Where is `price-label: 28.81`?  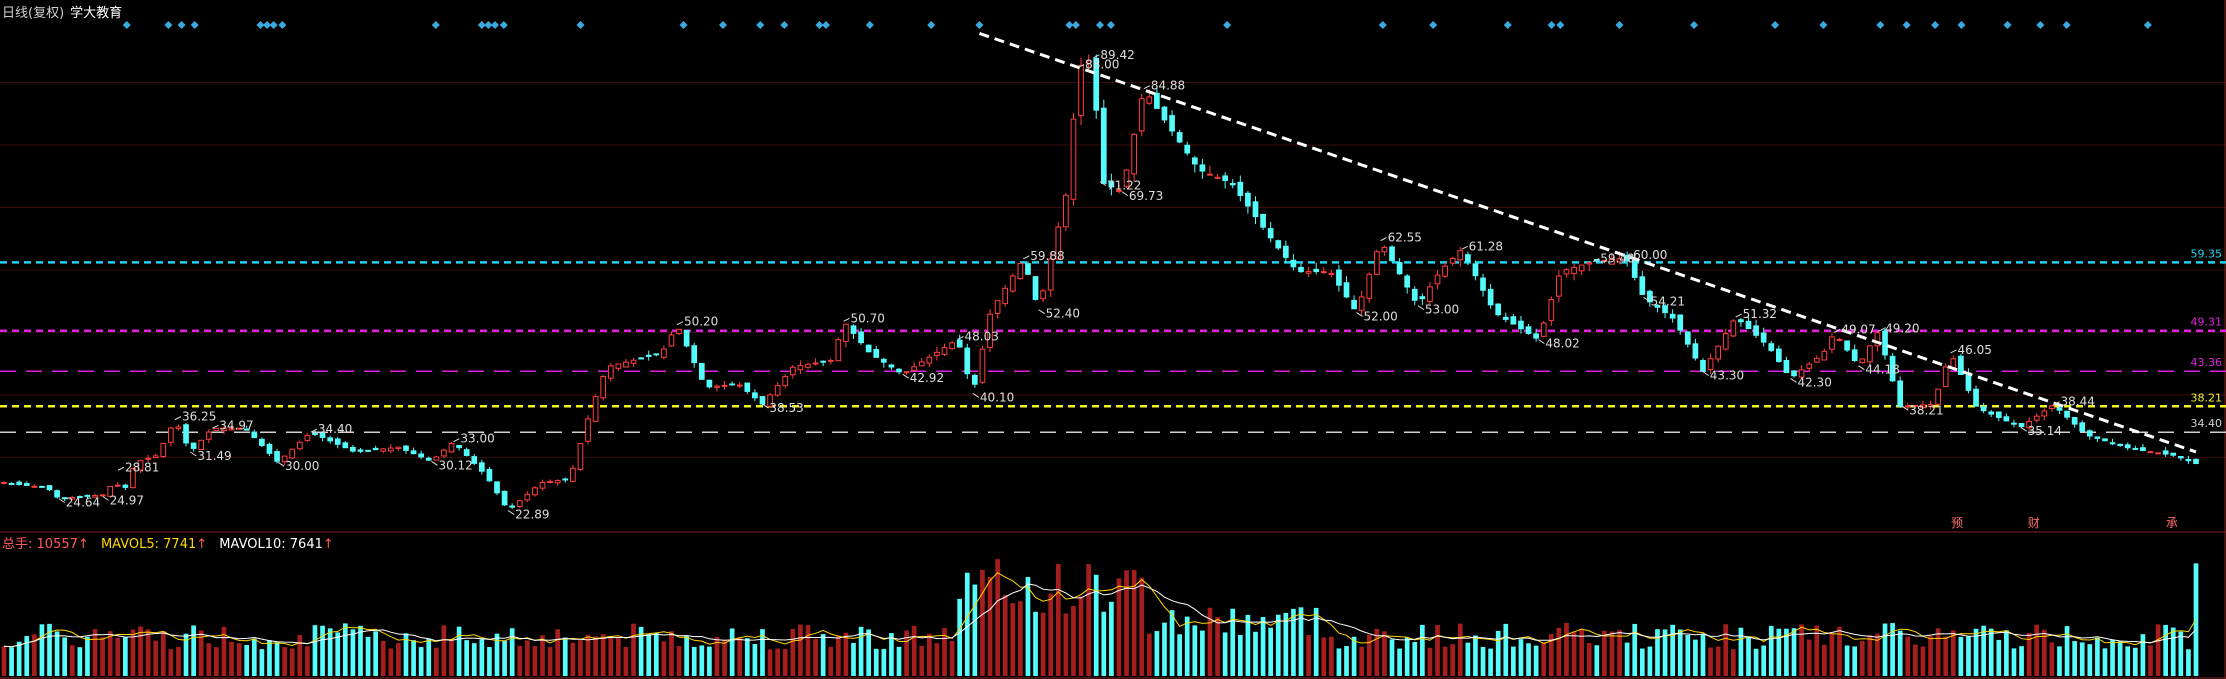
price-label: 28.81 is located at coordinates (142, 467).